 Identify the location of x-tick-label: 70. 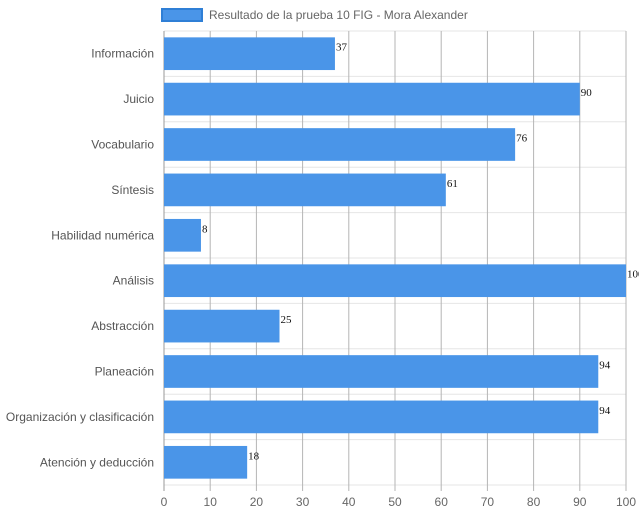
(488, 502).